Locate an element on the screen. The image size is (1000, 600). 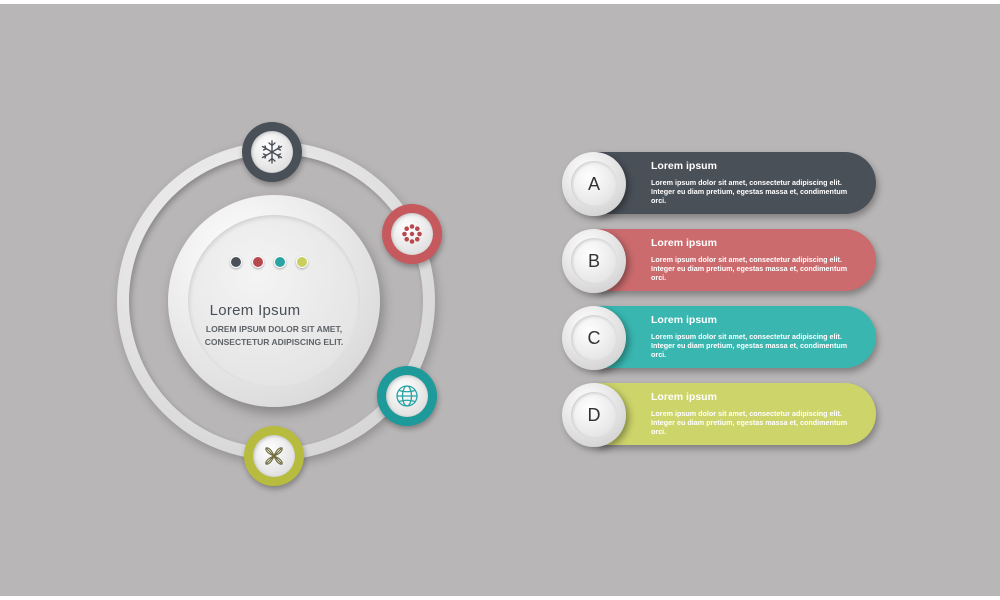
color-dots is located at coordinates (270, 262).